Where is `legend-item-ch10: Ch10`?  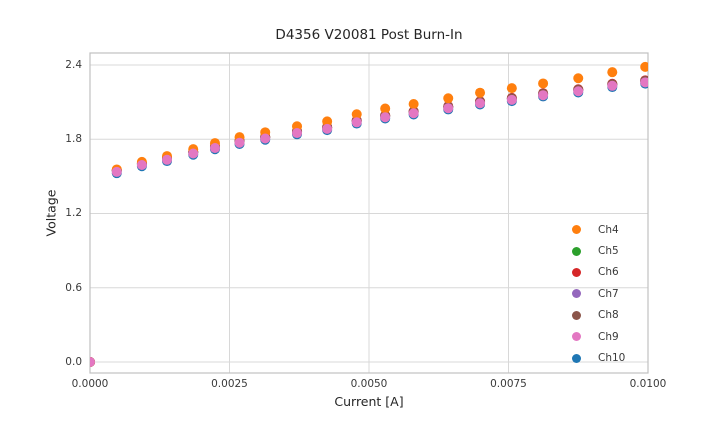 legend-item-ch10: Ch10 is located at coordinates (598, 357).